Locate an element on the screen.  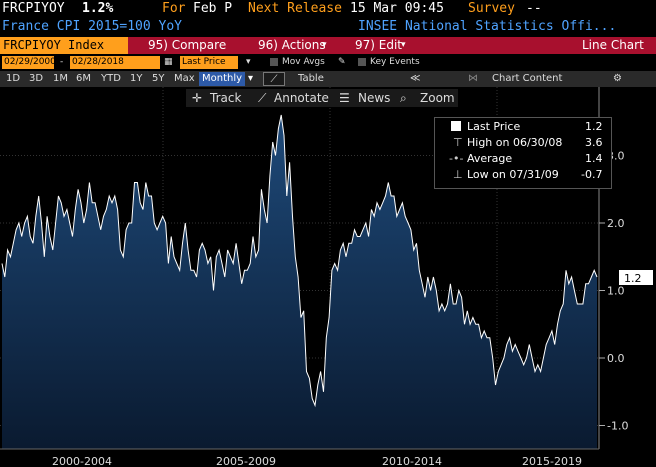
actions-dropdown-icon: ▾ is located at coordinates (324, 45).